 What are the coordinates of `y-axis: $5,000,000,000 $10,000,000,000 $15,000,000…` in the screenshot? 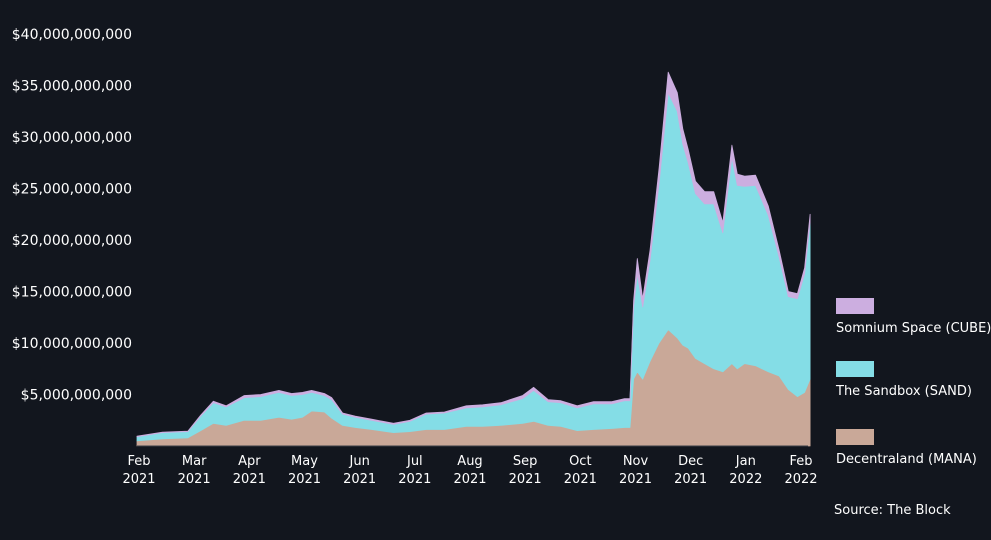 It's located at (72, 215).